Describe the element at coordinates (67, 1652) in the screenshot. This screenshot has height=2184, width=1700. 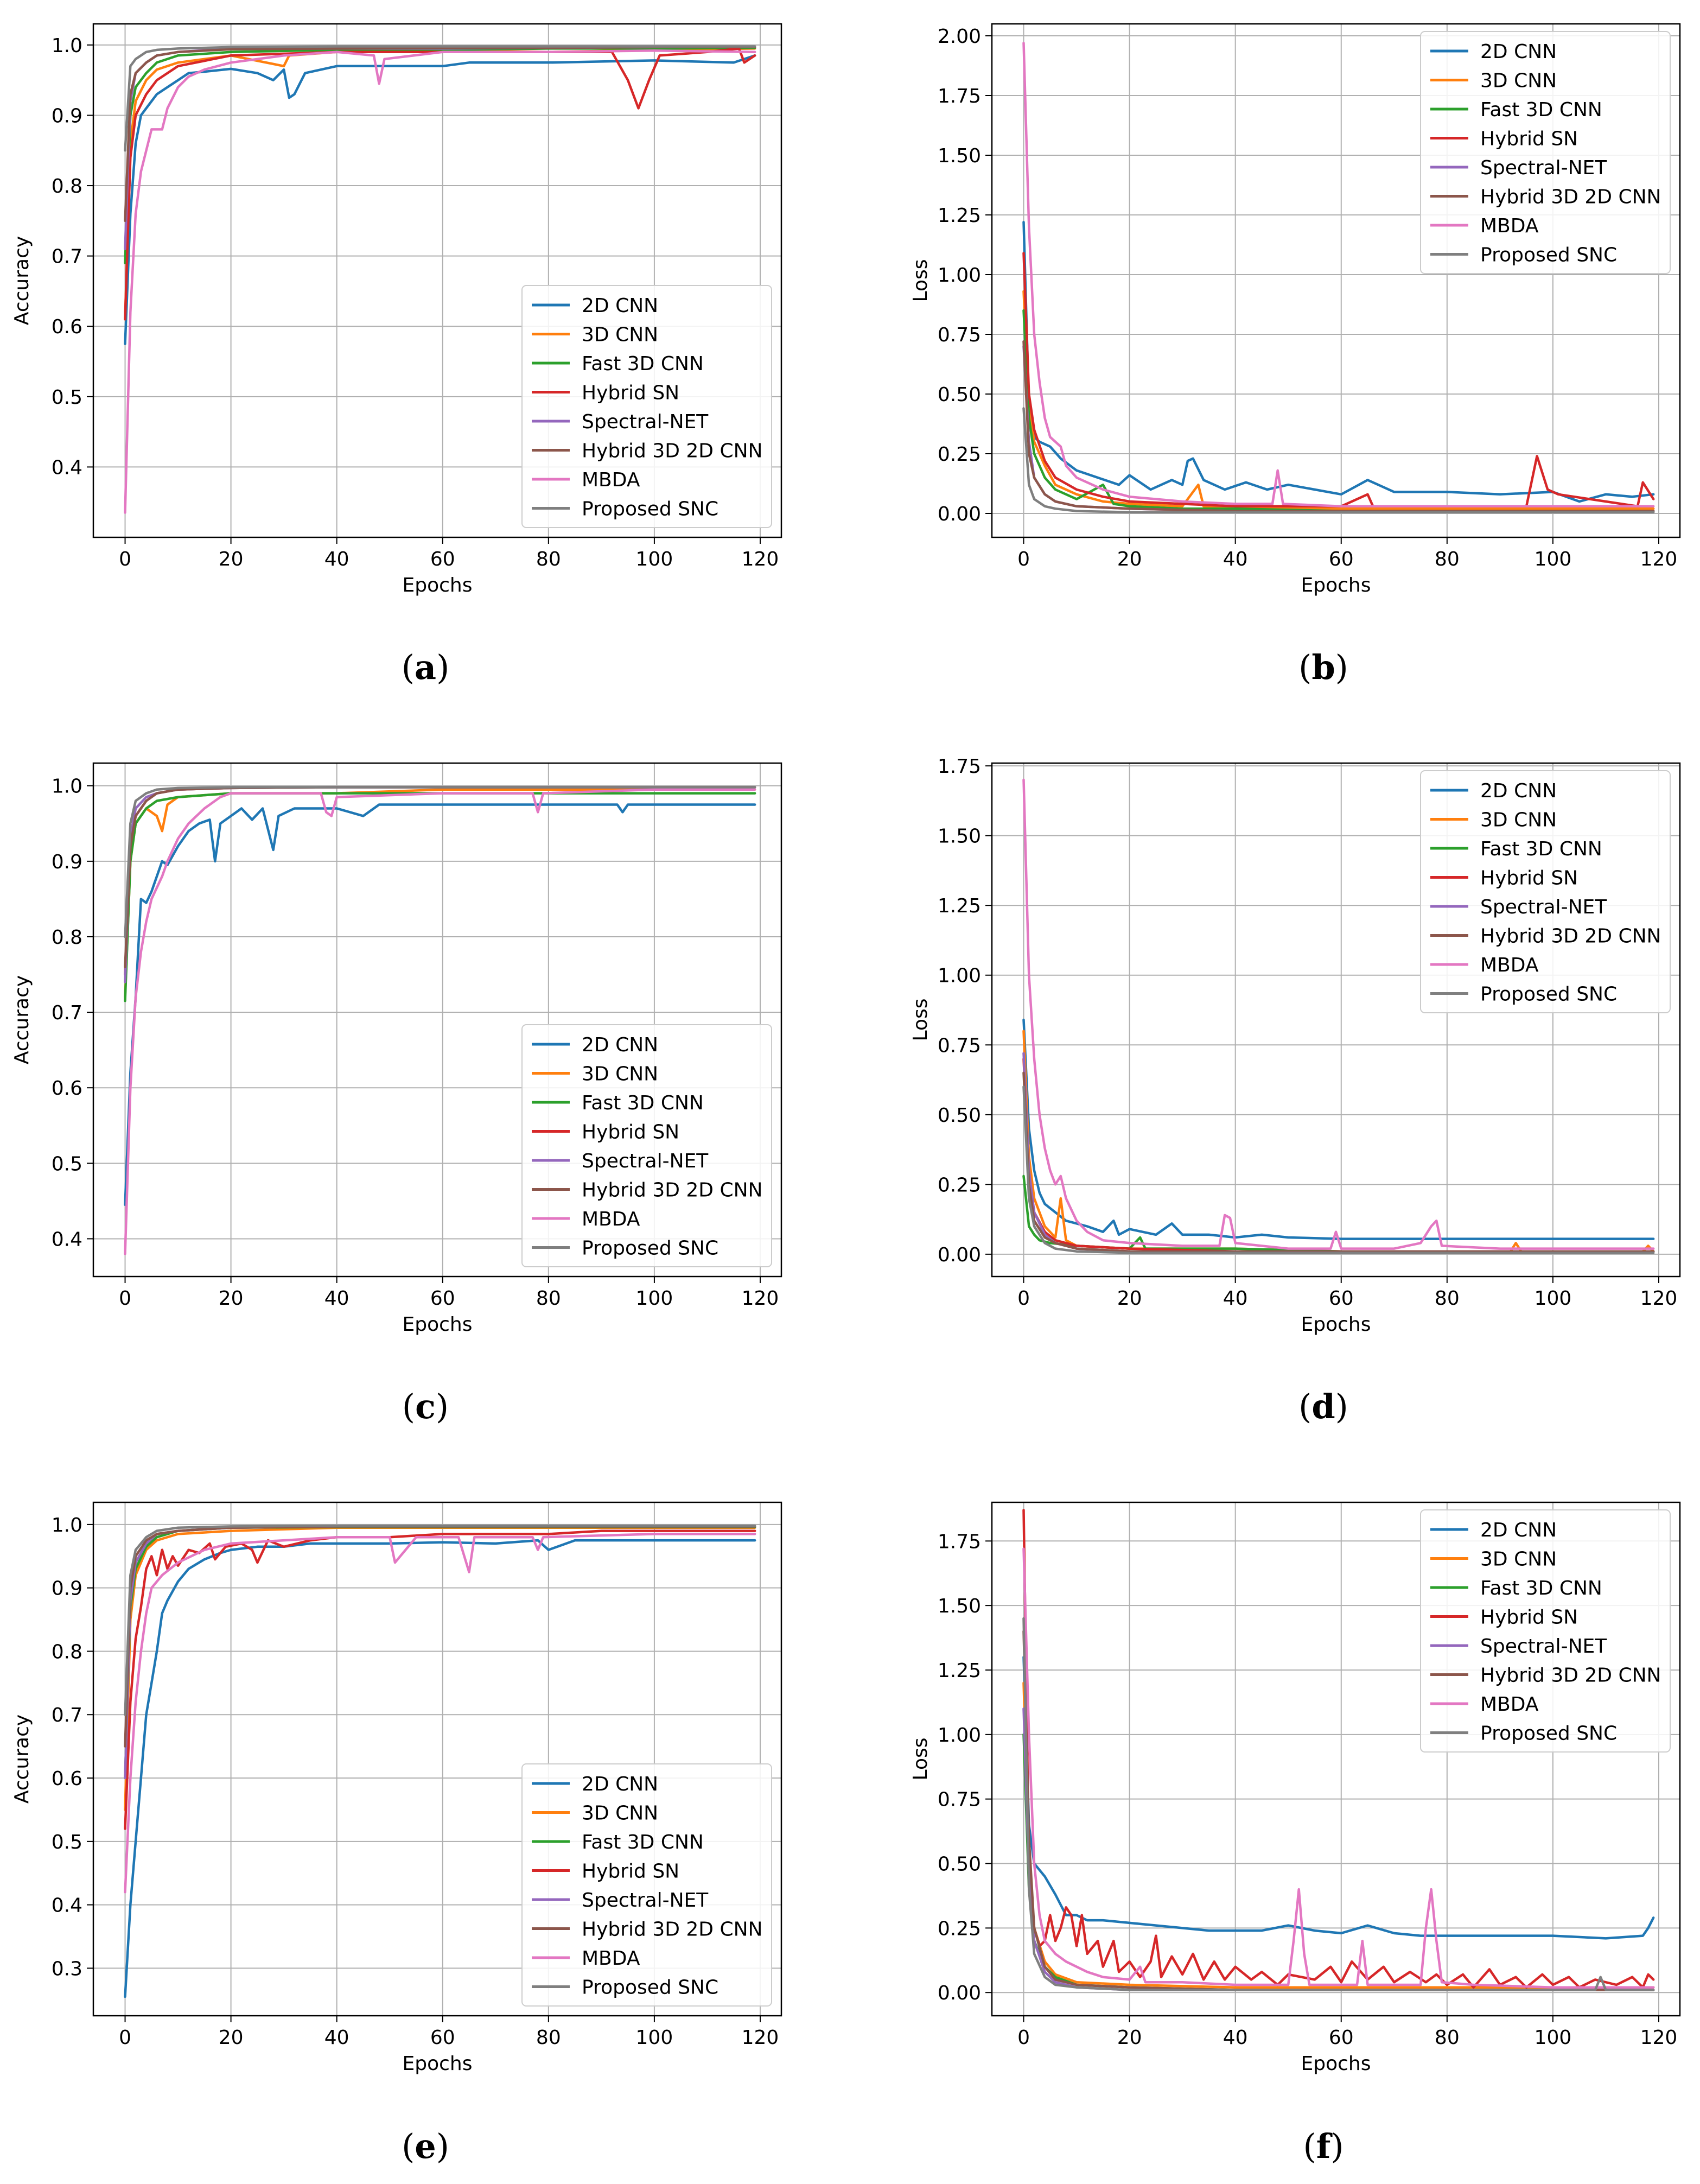
I see `y-tick-label: 0.8` at that location.